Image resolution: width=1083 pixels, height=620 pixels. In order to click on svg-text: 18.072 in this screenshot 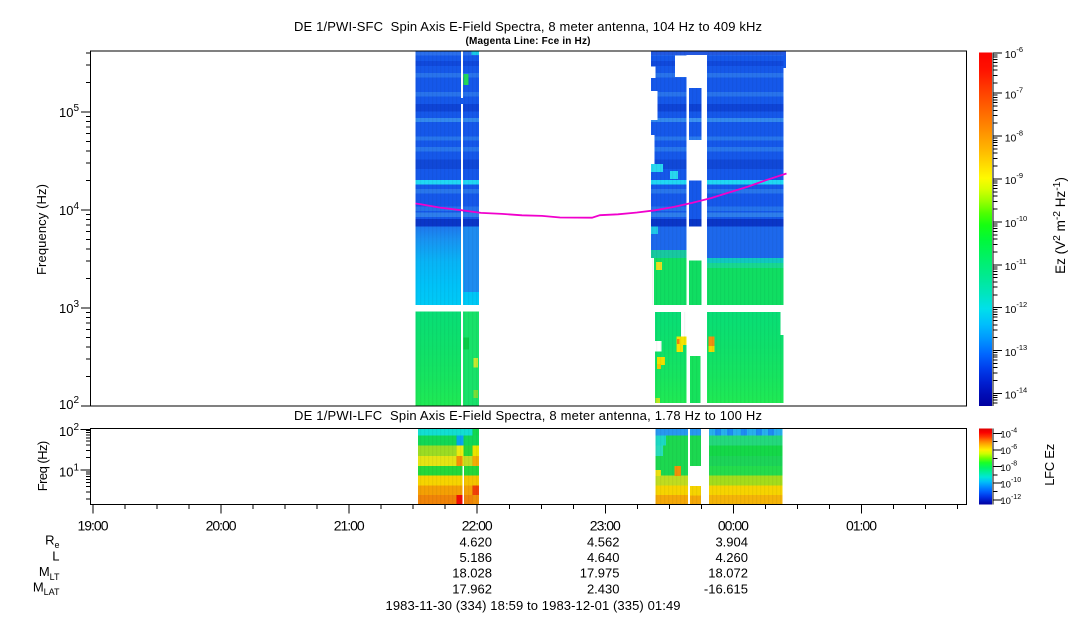, I will do `click(728, 573)`.